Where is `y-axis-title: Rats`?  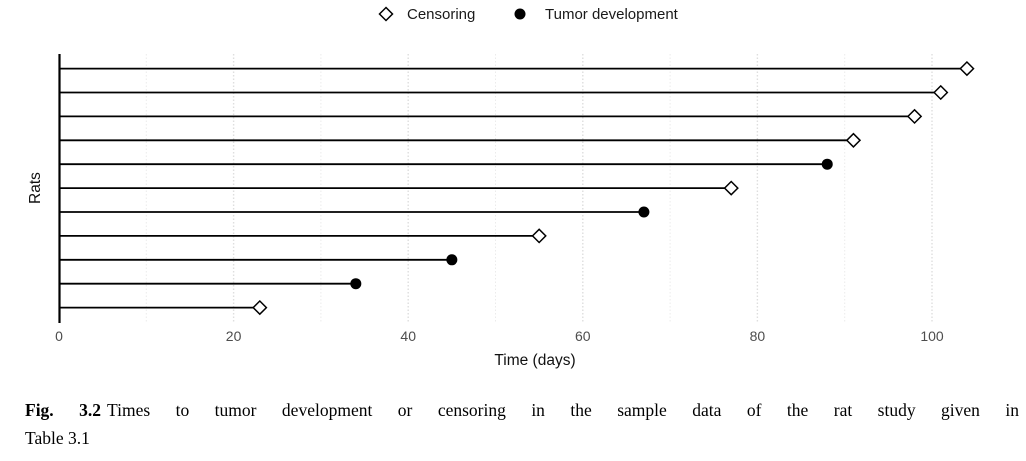 y-axis-title: Rats is located at coordinates (35, 188).